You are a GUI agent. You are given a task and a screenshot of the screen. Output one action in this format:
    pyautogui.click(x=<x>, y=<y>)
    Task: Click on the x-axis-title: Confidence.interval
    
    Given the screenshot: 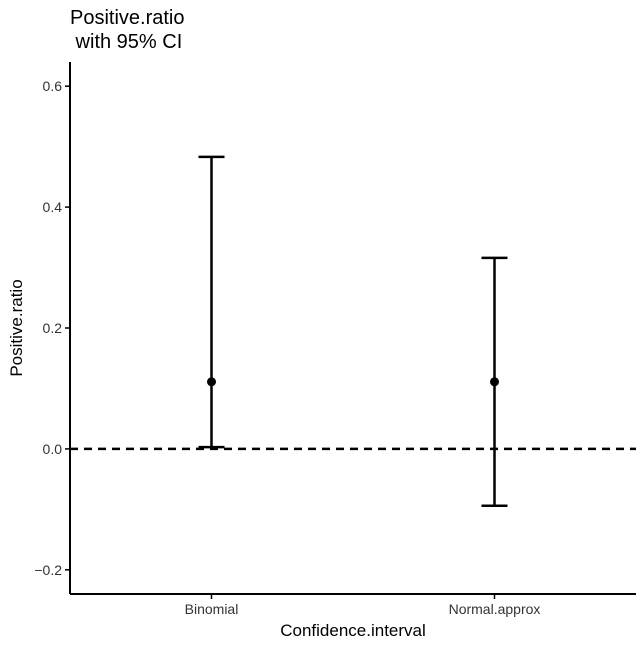 What is the action you would take?
    pyautogui.click(x=353, y=630)
    